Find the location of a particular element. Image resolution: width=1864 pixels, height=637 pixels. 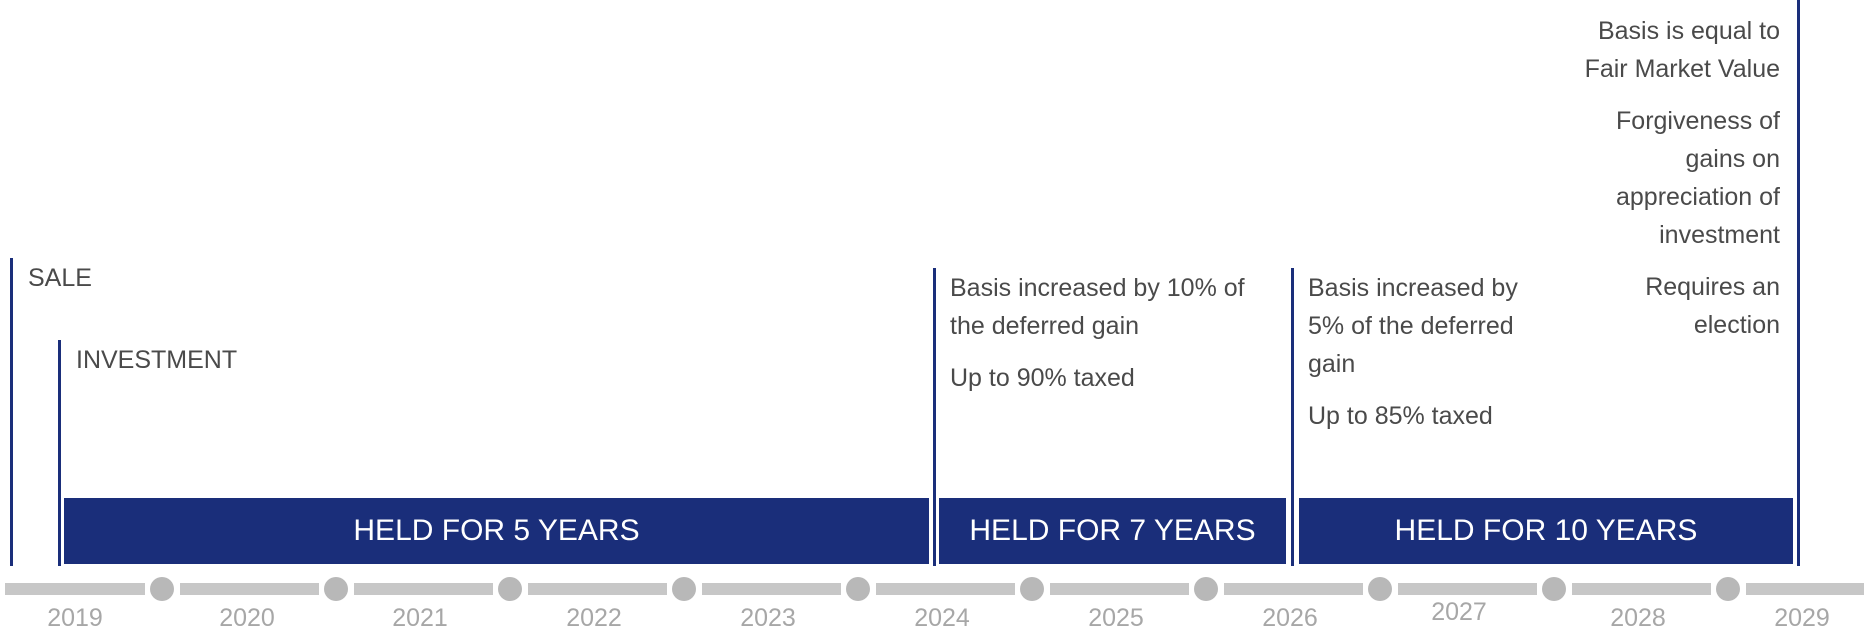

year-label: 2025 is located at coordinates (1116, 618).